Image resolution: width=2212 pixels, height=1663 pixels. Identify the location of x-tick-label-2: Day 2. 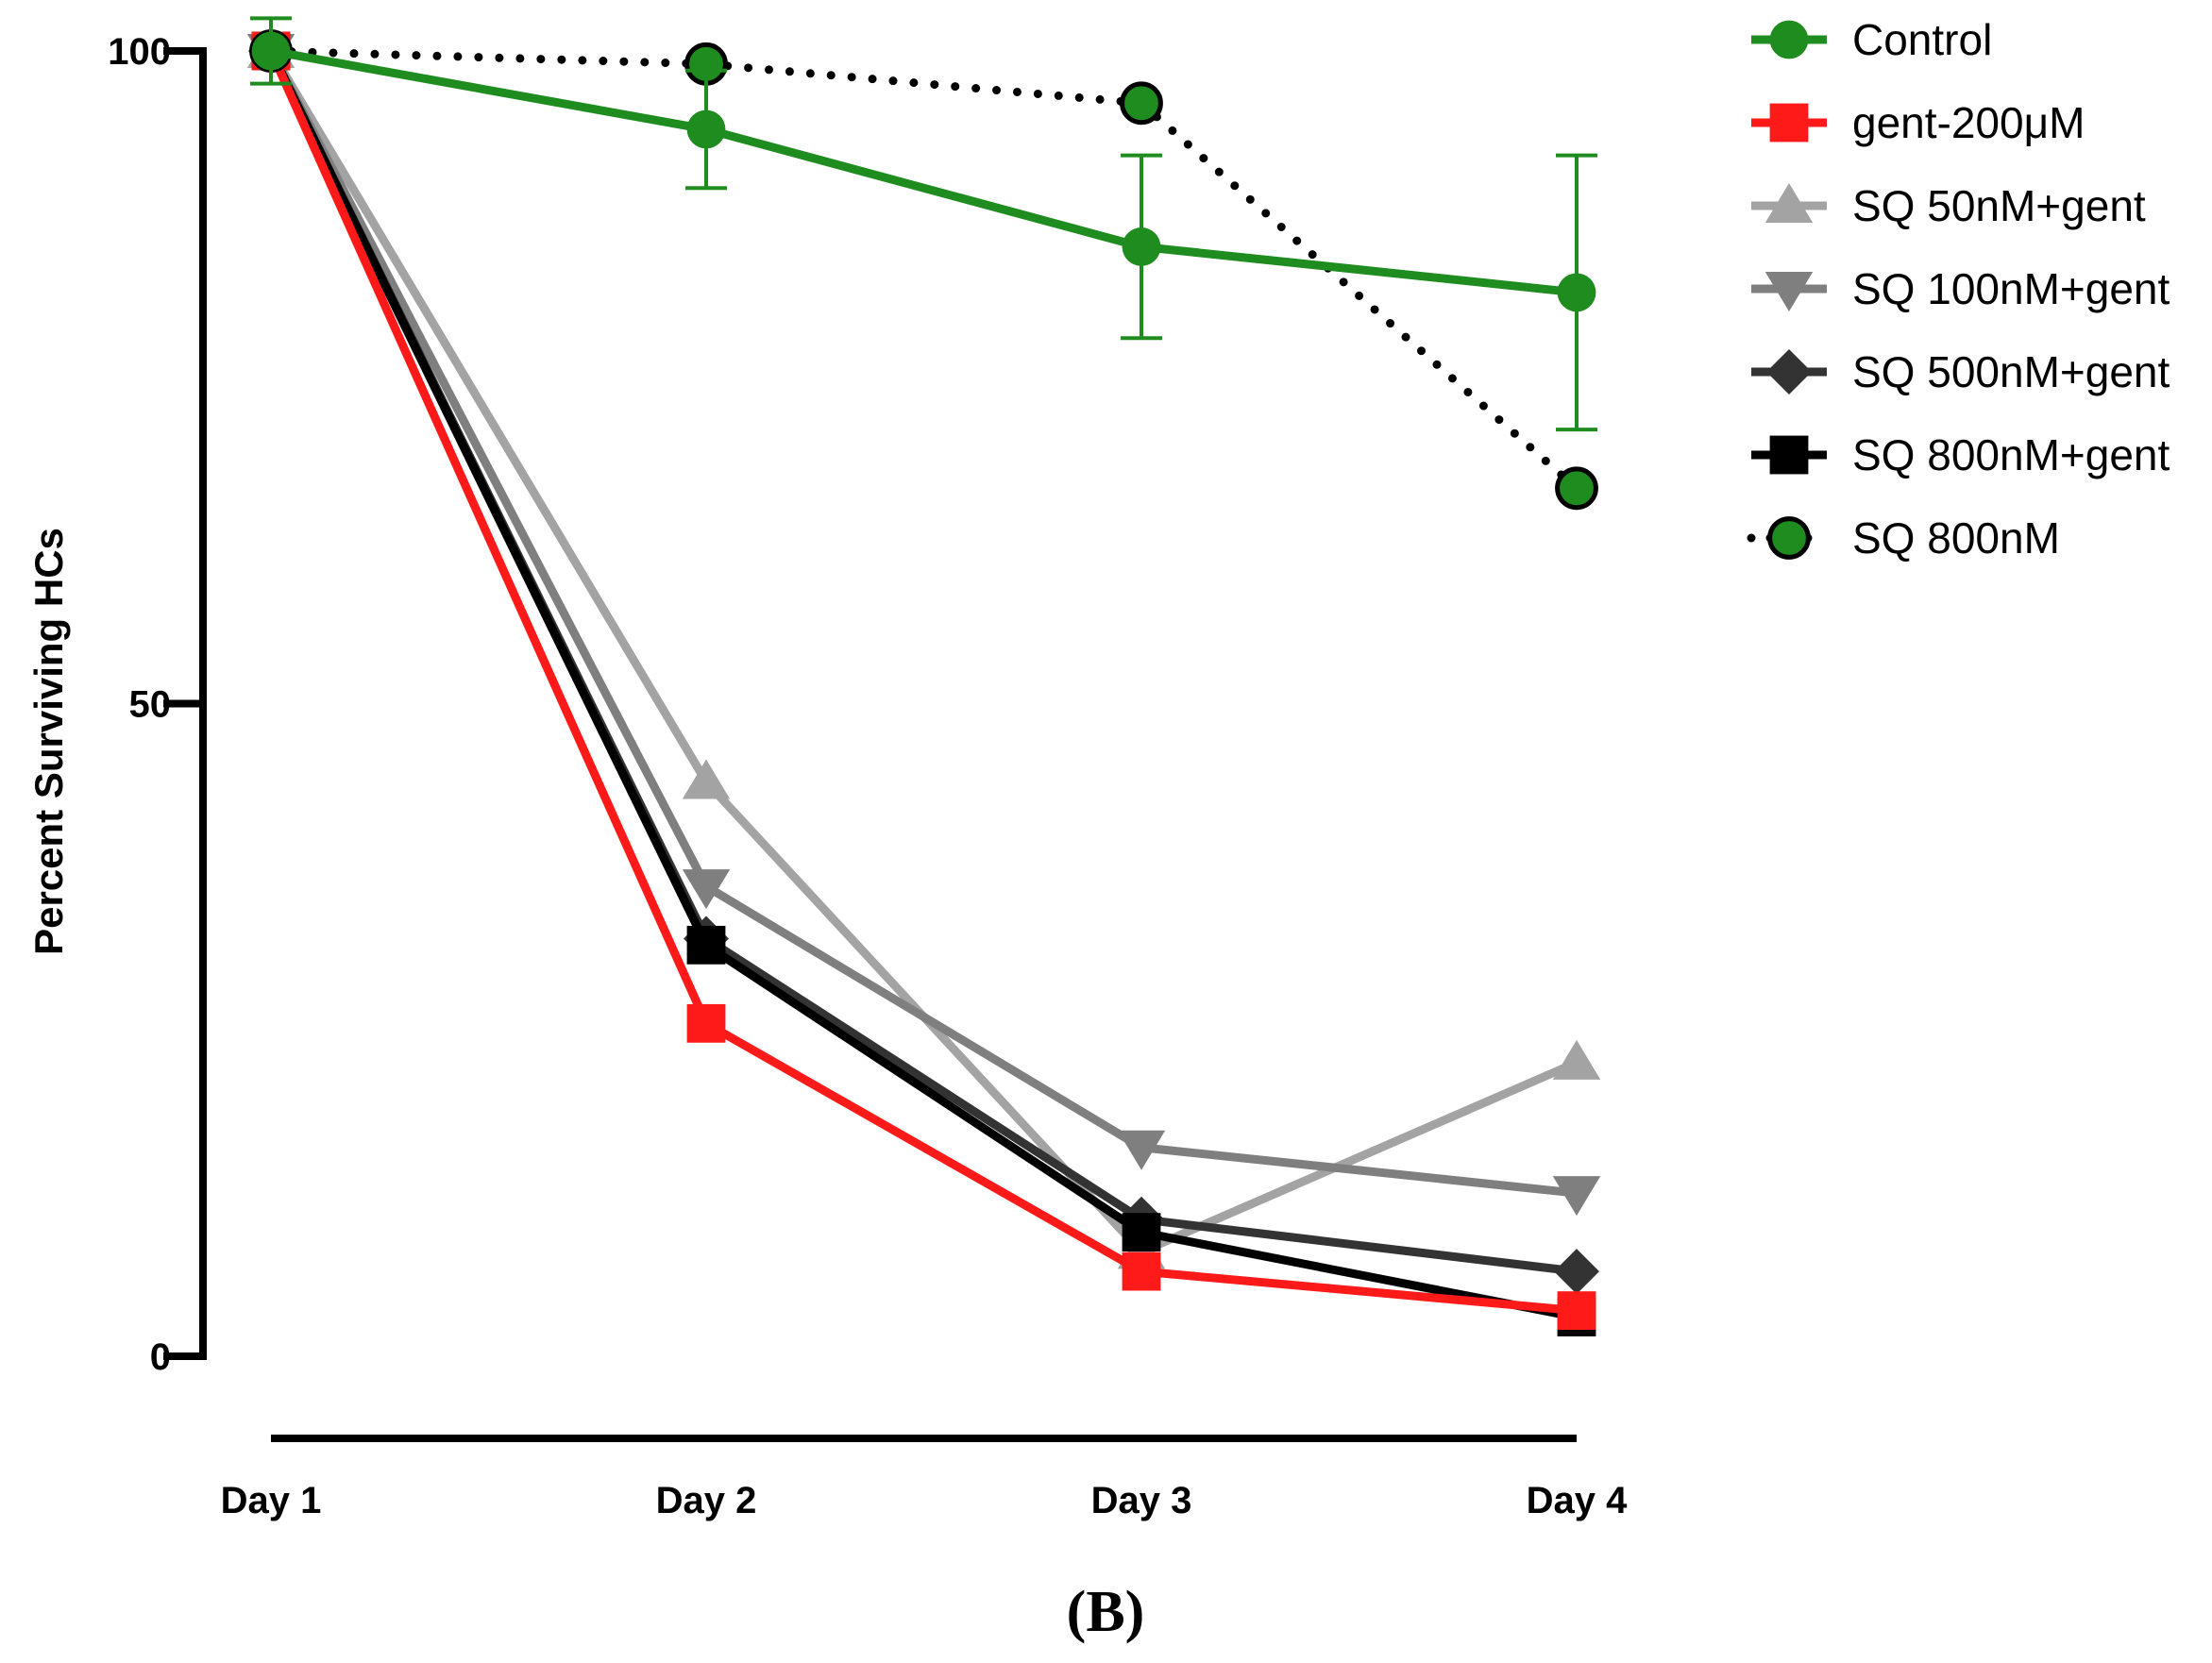
(706, 1500).